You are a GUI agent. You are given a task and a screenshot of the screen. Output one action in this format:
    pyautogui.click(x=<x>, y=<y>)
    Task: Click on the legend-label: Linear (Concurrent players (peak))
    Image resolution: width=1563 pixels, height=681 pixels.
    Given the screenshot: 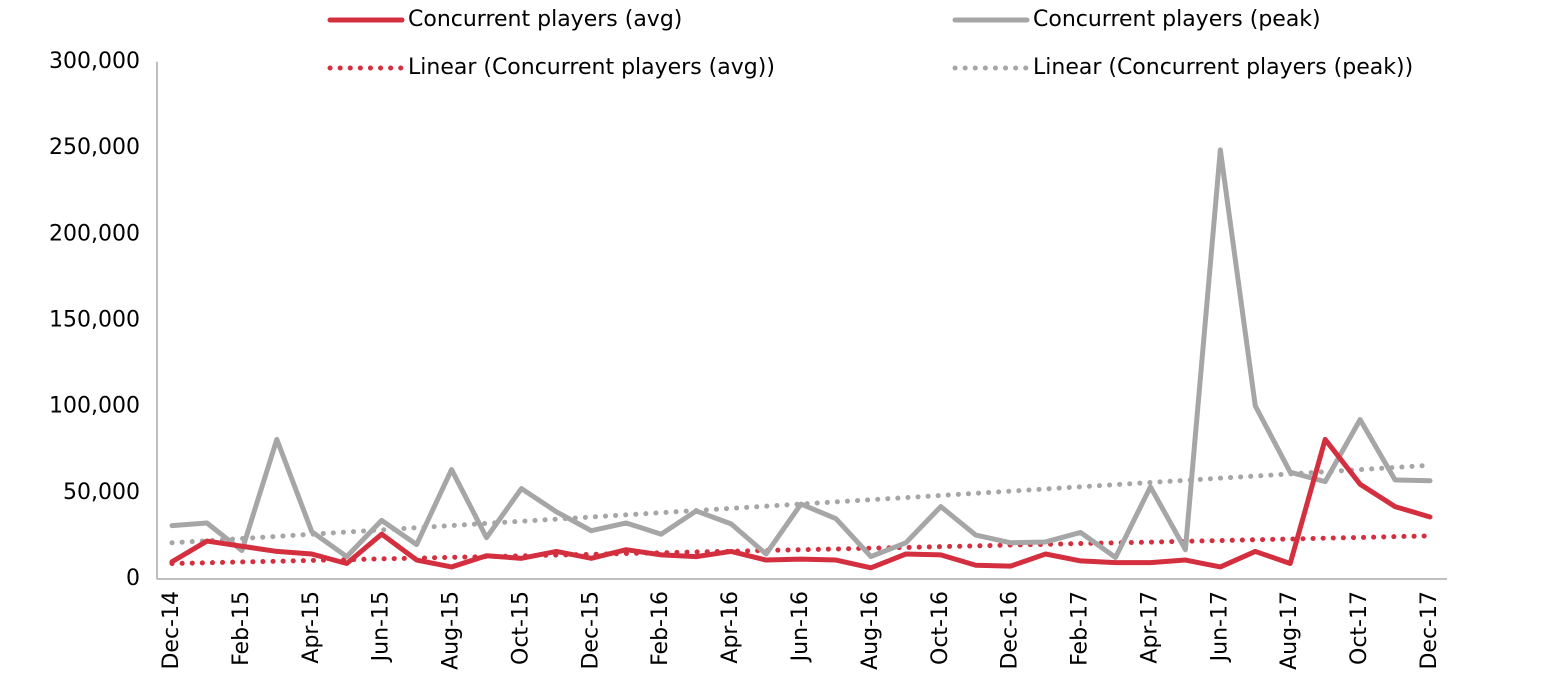 What is the action you would take?
    pyautogui.click(x=1223, y=67)
    